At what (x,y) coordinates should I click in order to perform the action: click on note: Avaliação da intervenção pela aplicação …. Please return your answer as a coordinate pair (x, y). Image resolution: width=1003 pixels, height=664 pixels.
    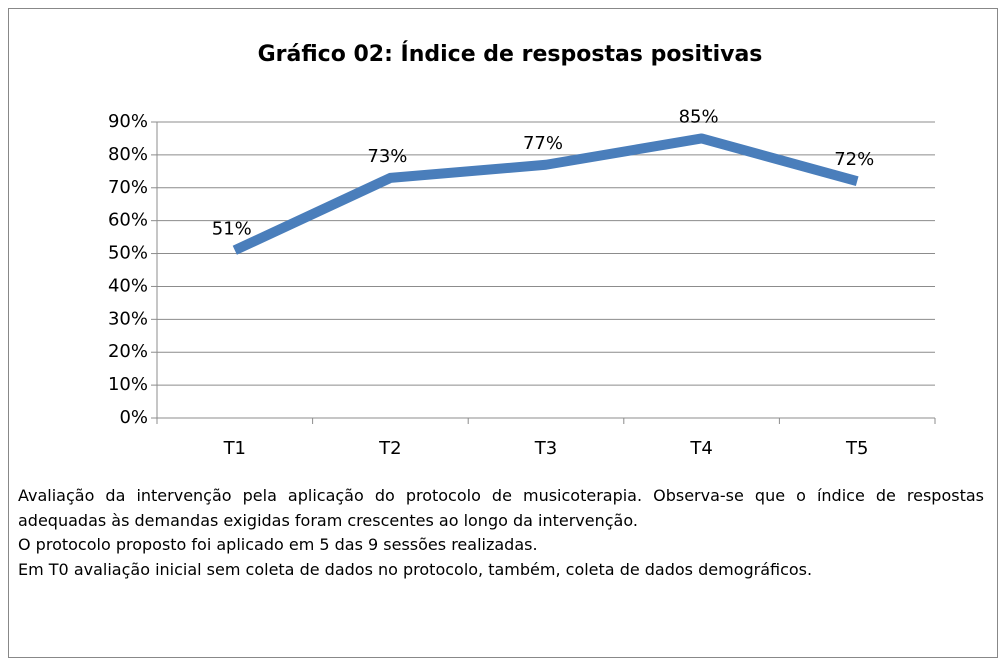
    Looking at the image, I should click on (501, 508).